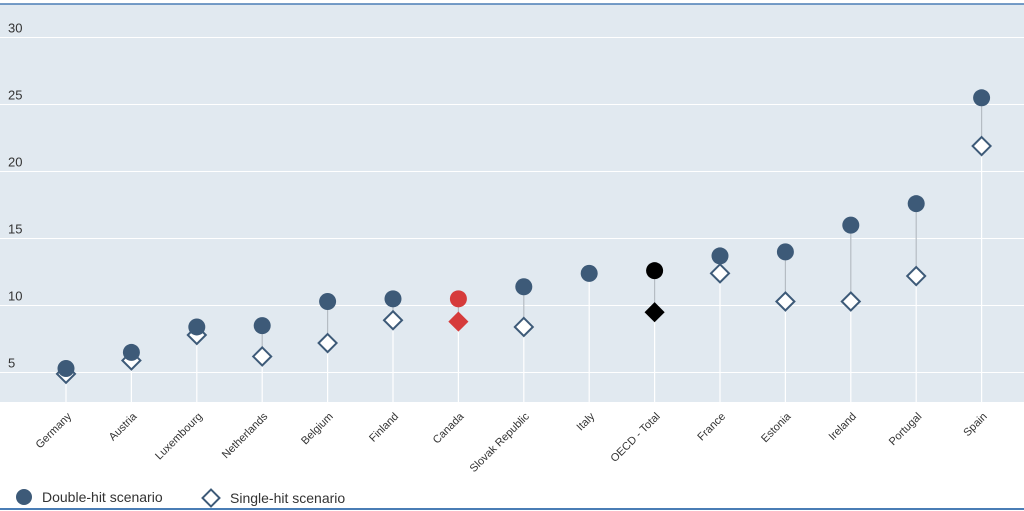  Describe the element at coordinates (54, 430) in the screenshot. I see `category-label-germany: Germany` at that location.